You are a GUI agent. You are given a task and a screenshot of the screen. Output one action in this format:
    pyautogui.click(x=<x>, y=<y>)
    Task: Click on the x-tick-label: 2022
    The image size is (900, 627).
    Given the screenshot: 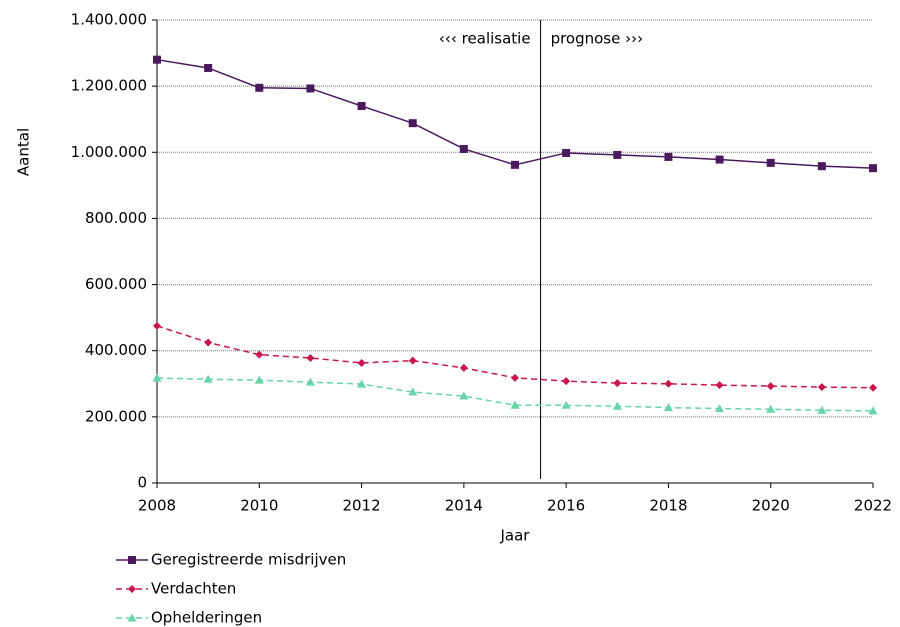 What is the action you would take?
    pyautogui.click(x=873, y=506)
    